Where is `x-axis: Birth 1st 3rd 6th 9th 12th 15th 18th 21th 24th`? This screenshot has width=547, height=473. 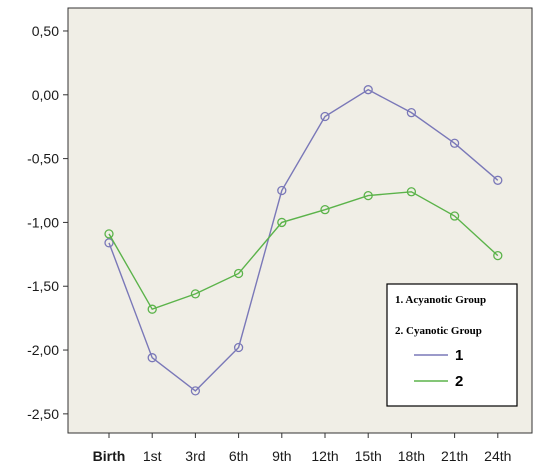 x-axis: Birth 1st 3rd 6th 9th 12th 15th 18th 21th 24th is located at coordinates (302, 448).